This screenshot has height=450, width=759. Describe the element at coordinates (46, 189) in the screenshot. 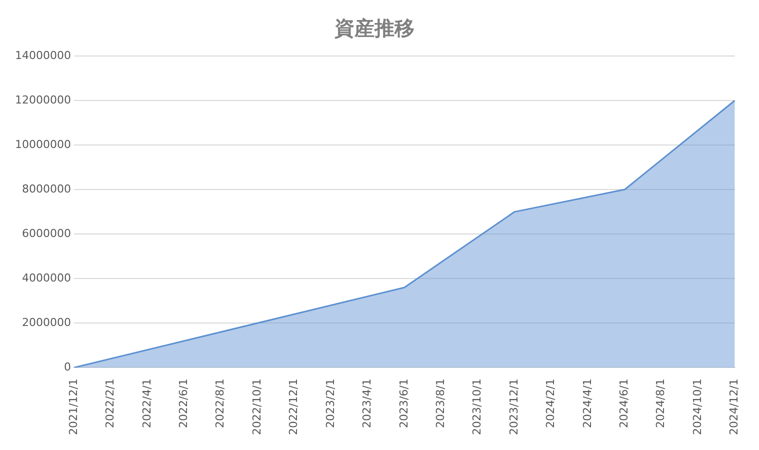

I see `y-tick-label: 8000000` at that location.